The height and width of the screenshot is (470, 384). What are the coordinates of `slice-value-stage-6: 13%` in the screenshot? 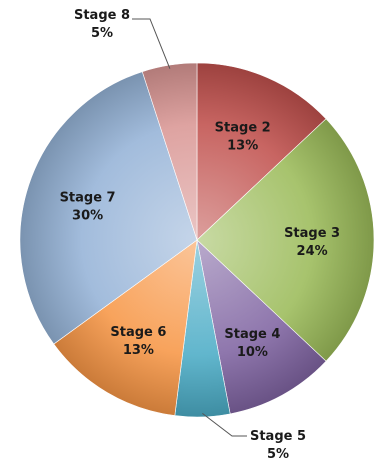 It's located at (138, 350).